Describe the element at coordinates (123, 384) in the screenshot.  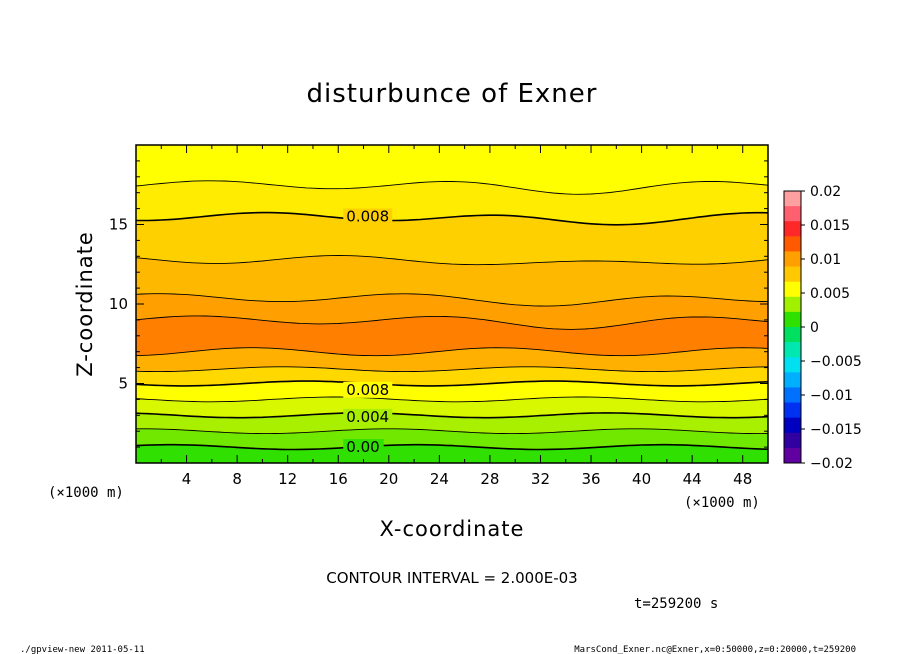
I see `y-tick-label: 5` at that location.